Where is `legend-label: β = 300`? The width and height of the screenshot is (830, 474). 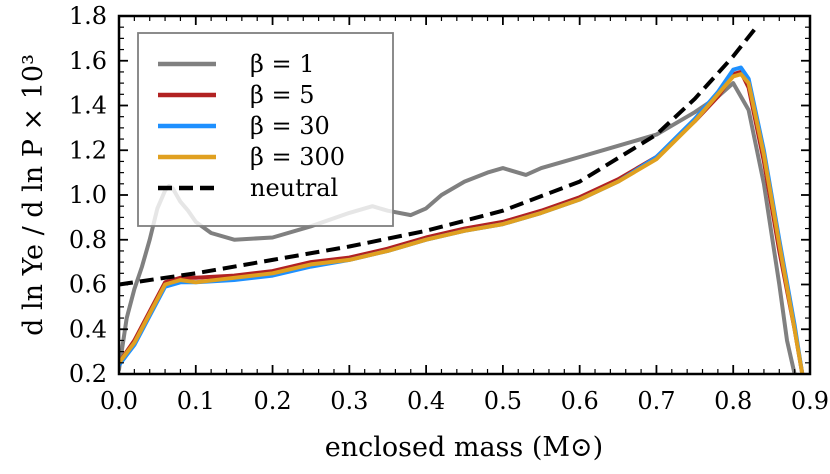
legend-label: β = 300 is located at coordinates (297, 157).